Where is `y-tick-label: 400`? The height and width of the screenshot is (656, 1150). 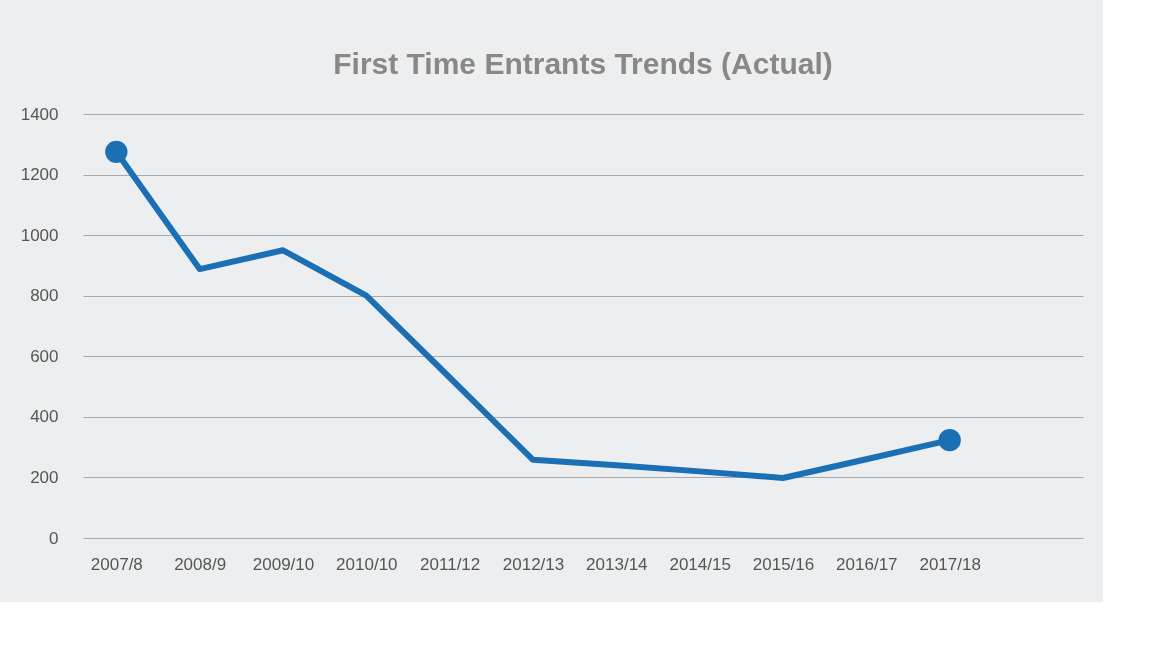
y-tick-label: 400 is located at coordinates (44, 417).